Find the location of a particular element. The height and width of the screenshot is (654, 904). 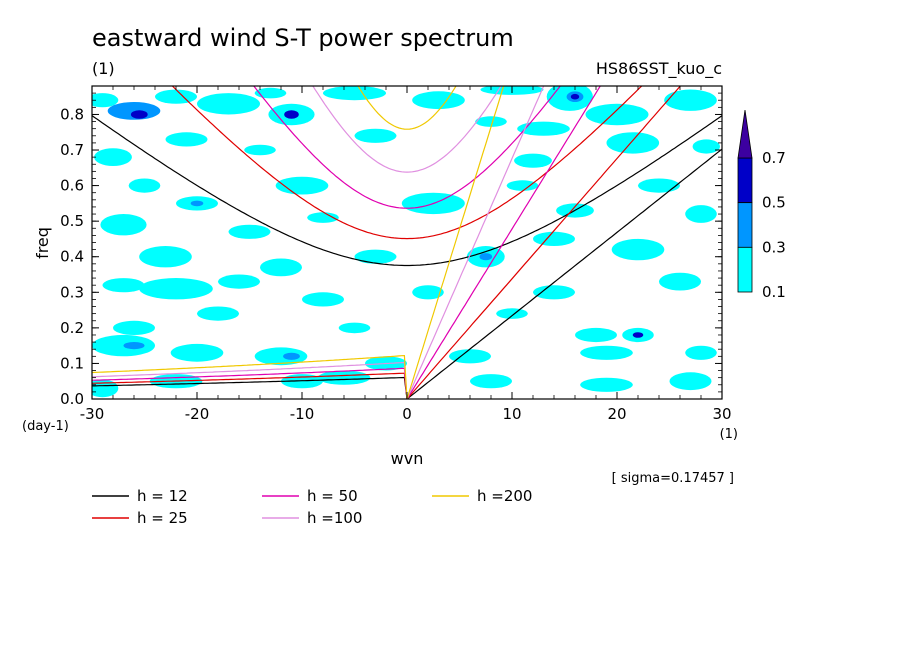

colorbar-label: 0.1 is located at coordinates (774, 292).